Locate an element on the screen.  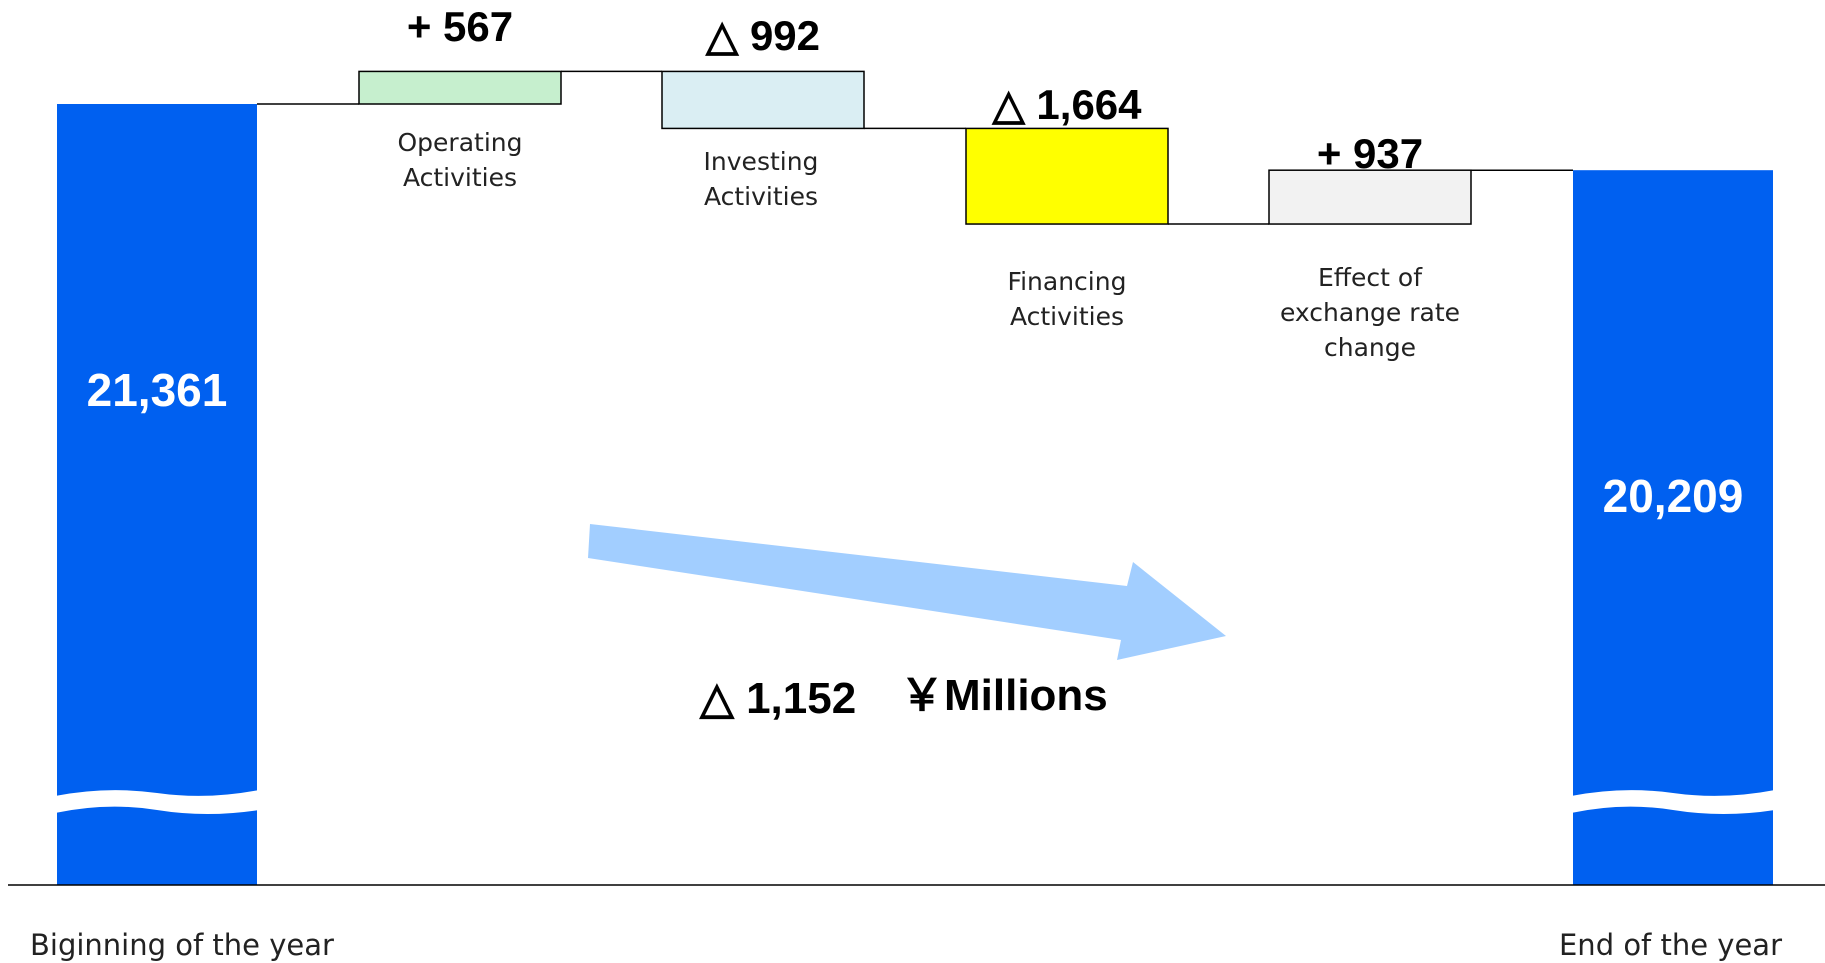
start-bar-value-label: 21,361 is located at coordinates (157, 390).